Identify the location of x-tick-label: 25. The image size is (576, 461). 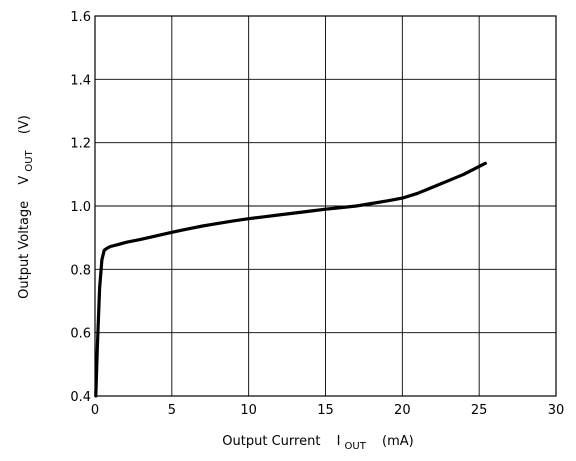
(479, 410).